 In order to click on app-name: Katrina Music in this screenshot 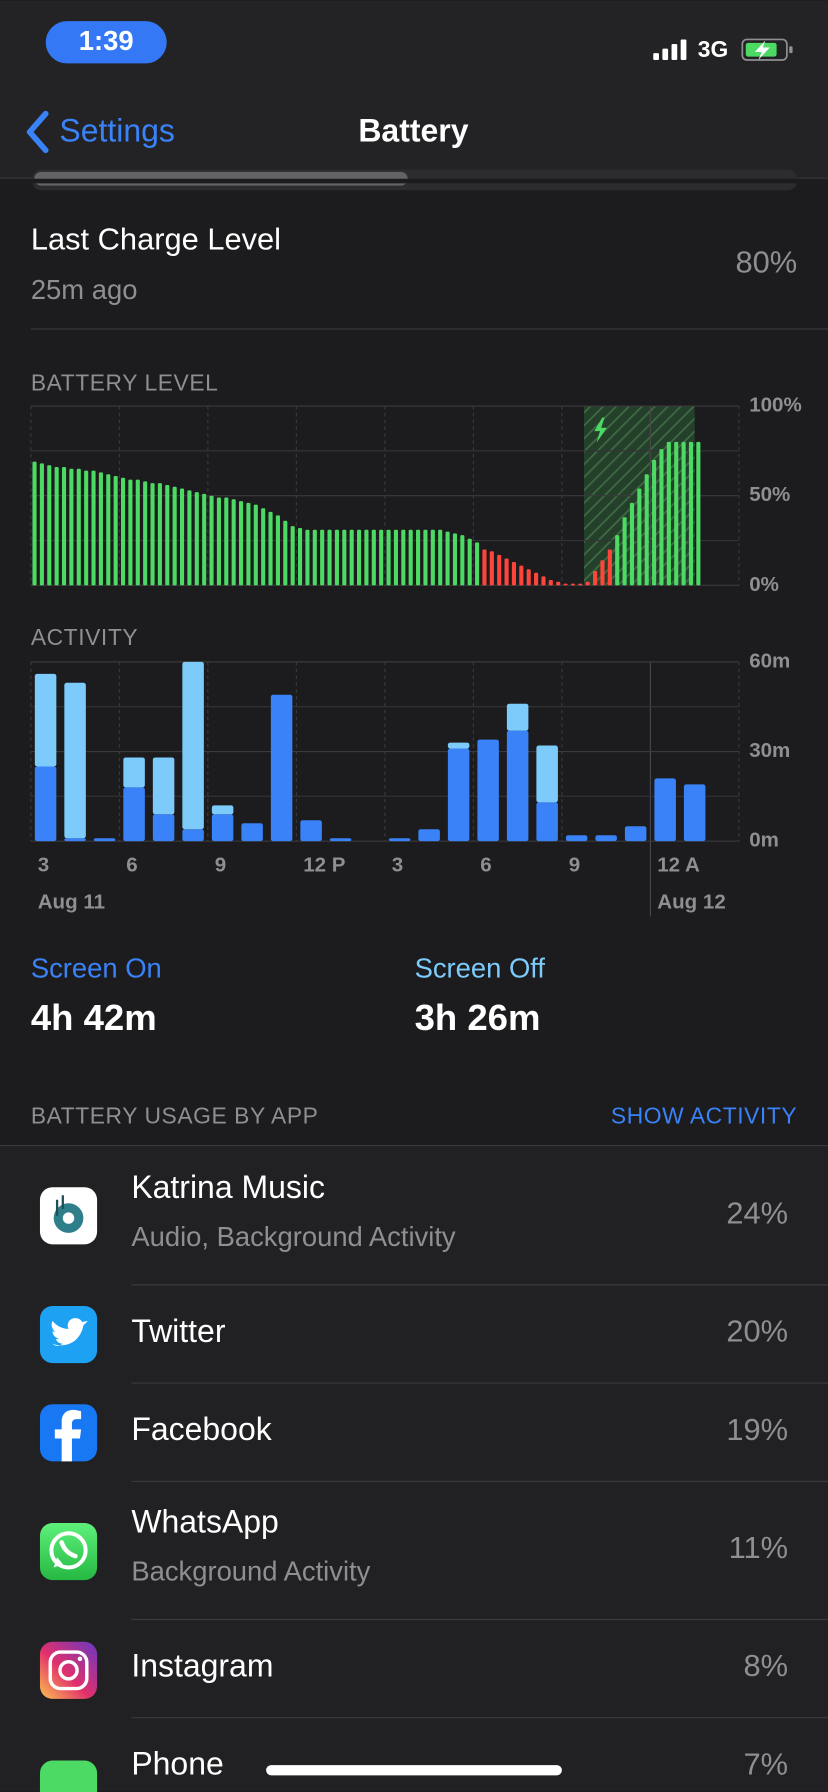, I will do `click(228, 1187)`.